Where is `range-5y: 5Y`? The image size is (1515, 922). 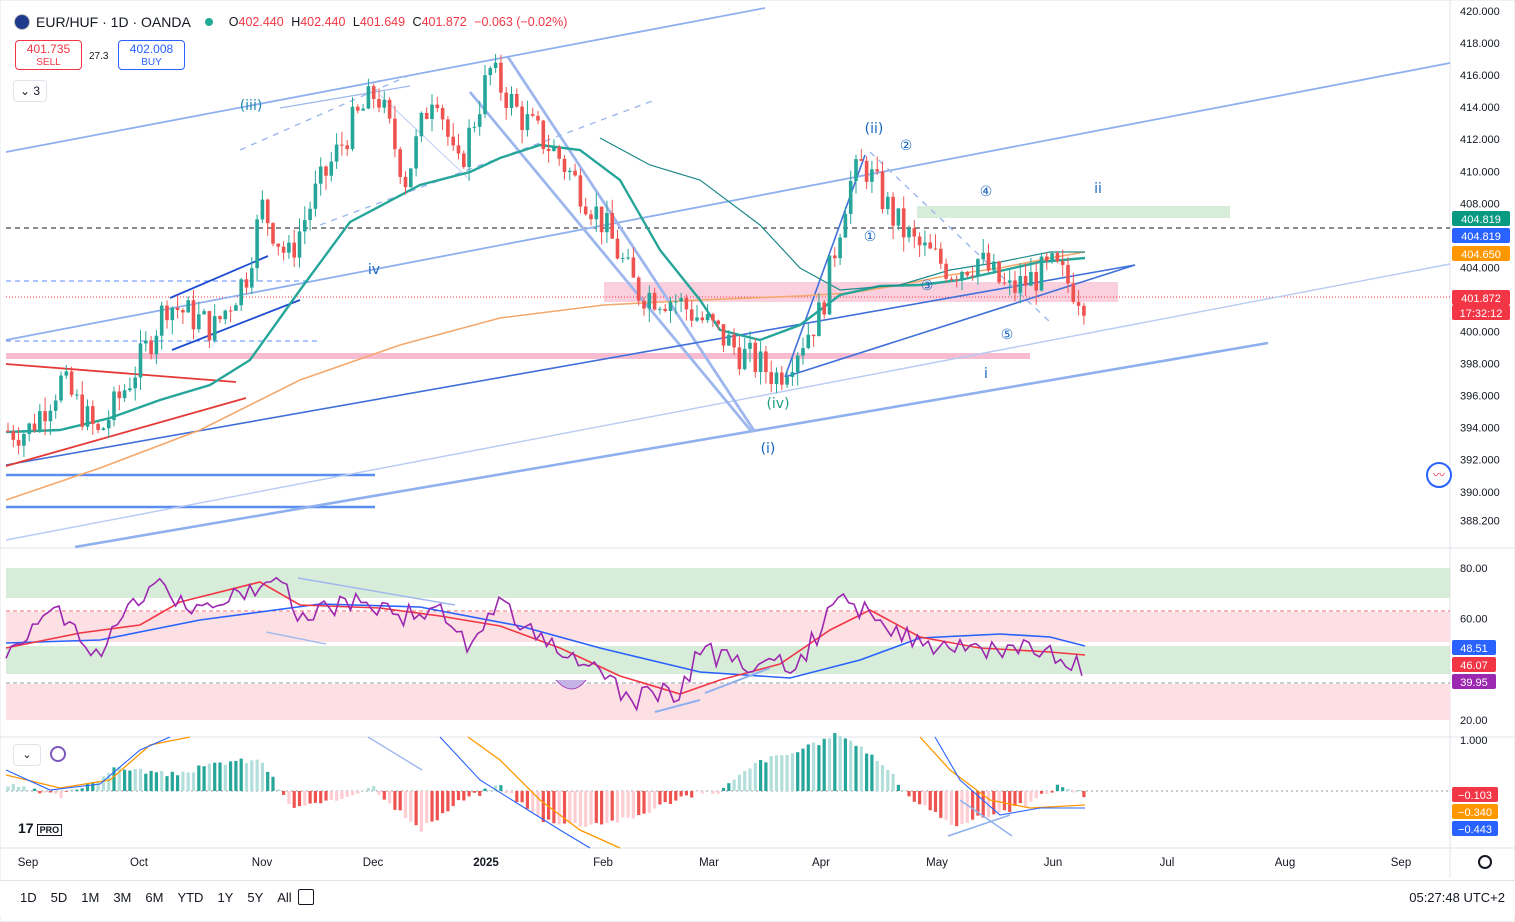 range-5y: 5Y is located at coordinates (255, 897).